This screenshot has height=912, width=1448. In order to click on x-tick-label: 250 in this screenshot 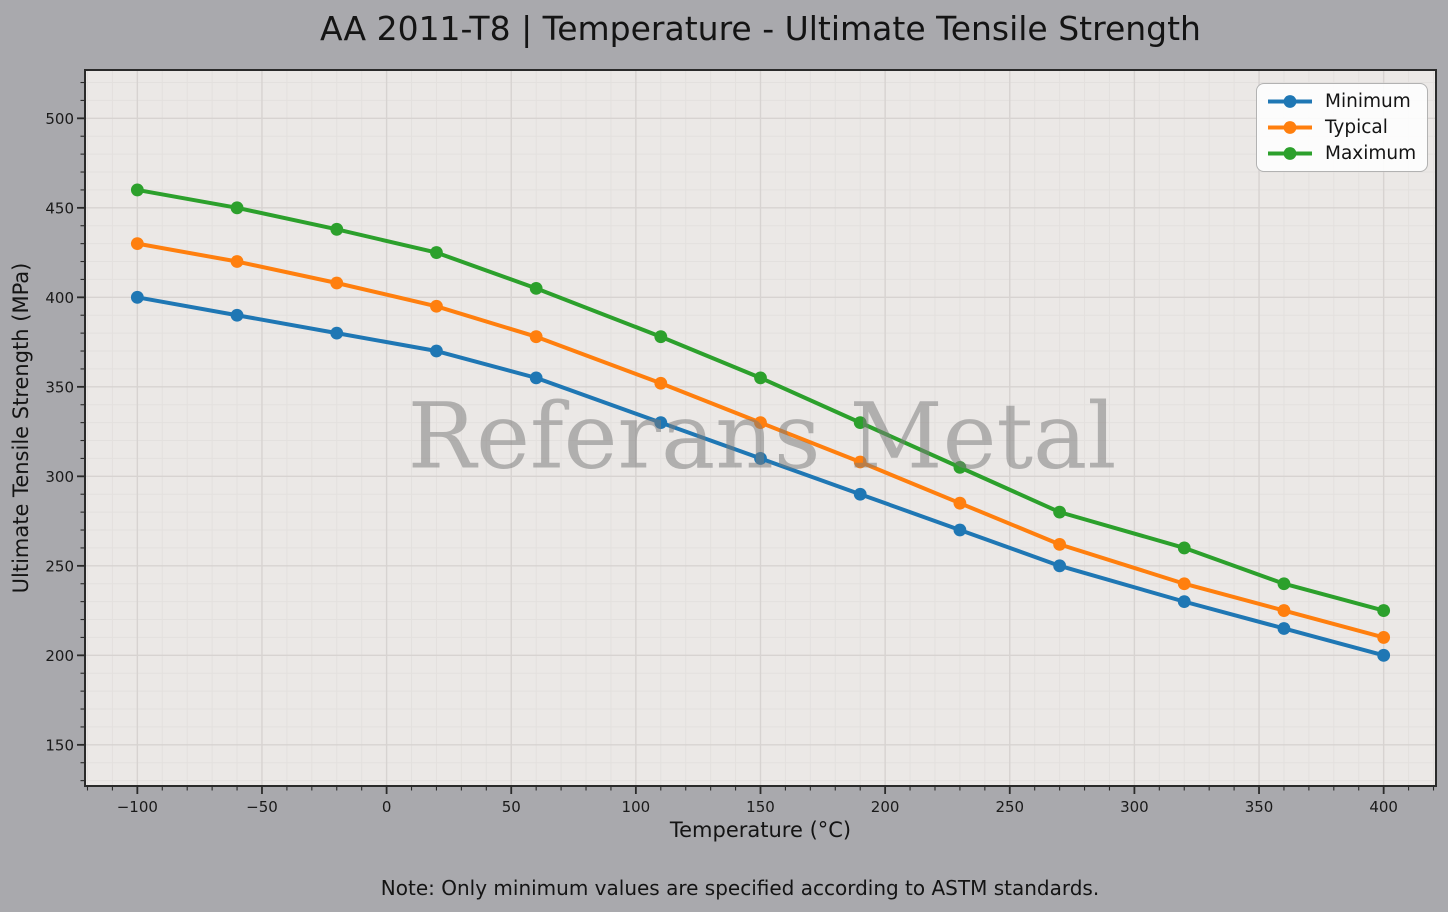, I will do `click(1009, 807)`.